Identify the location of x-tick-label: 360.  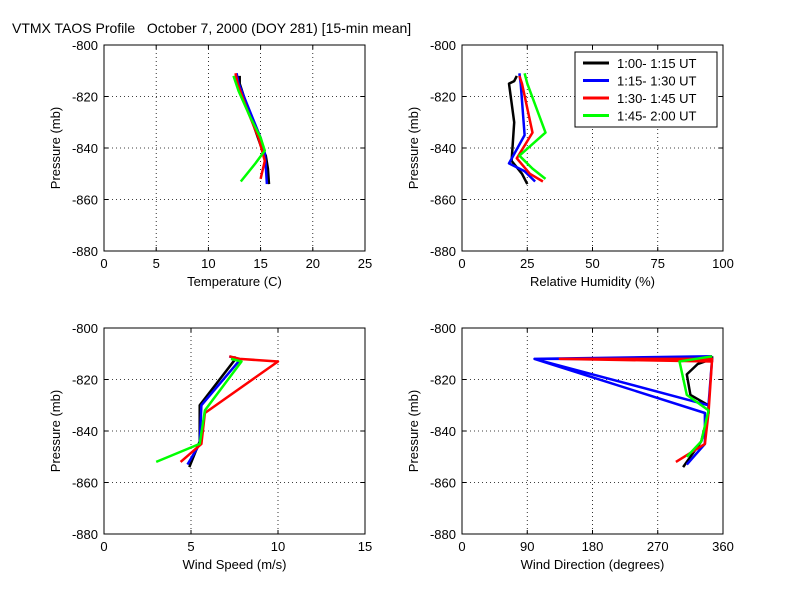
(723, 546).